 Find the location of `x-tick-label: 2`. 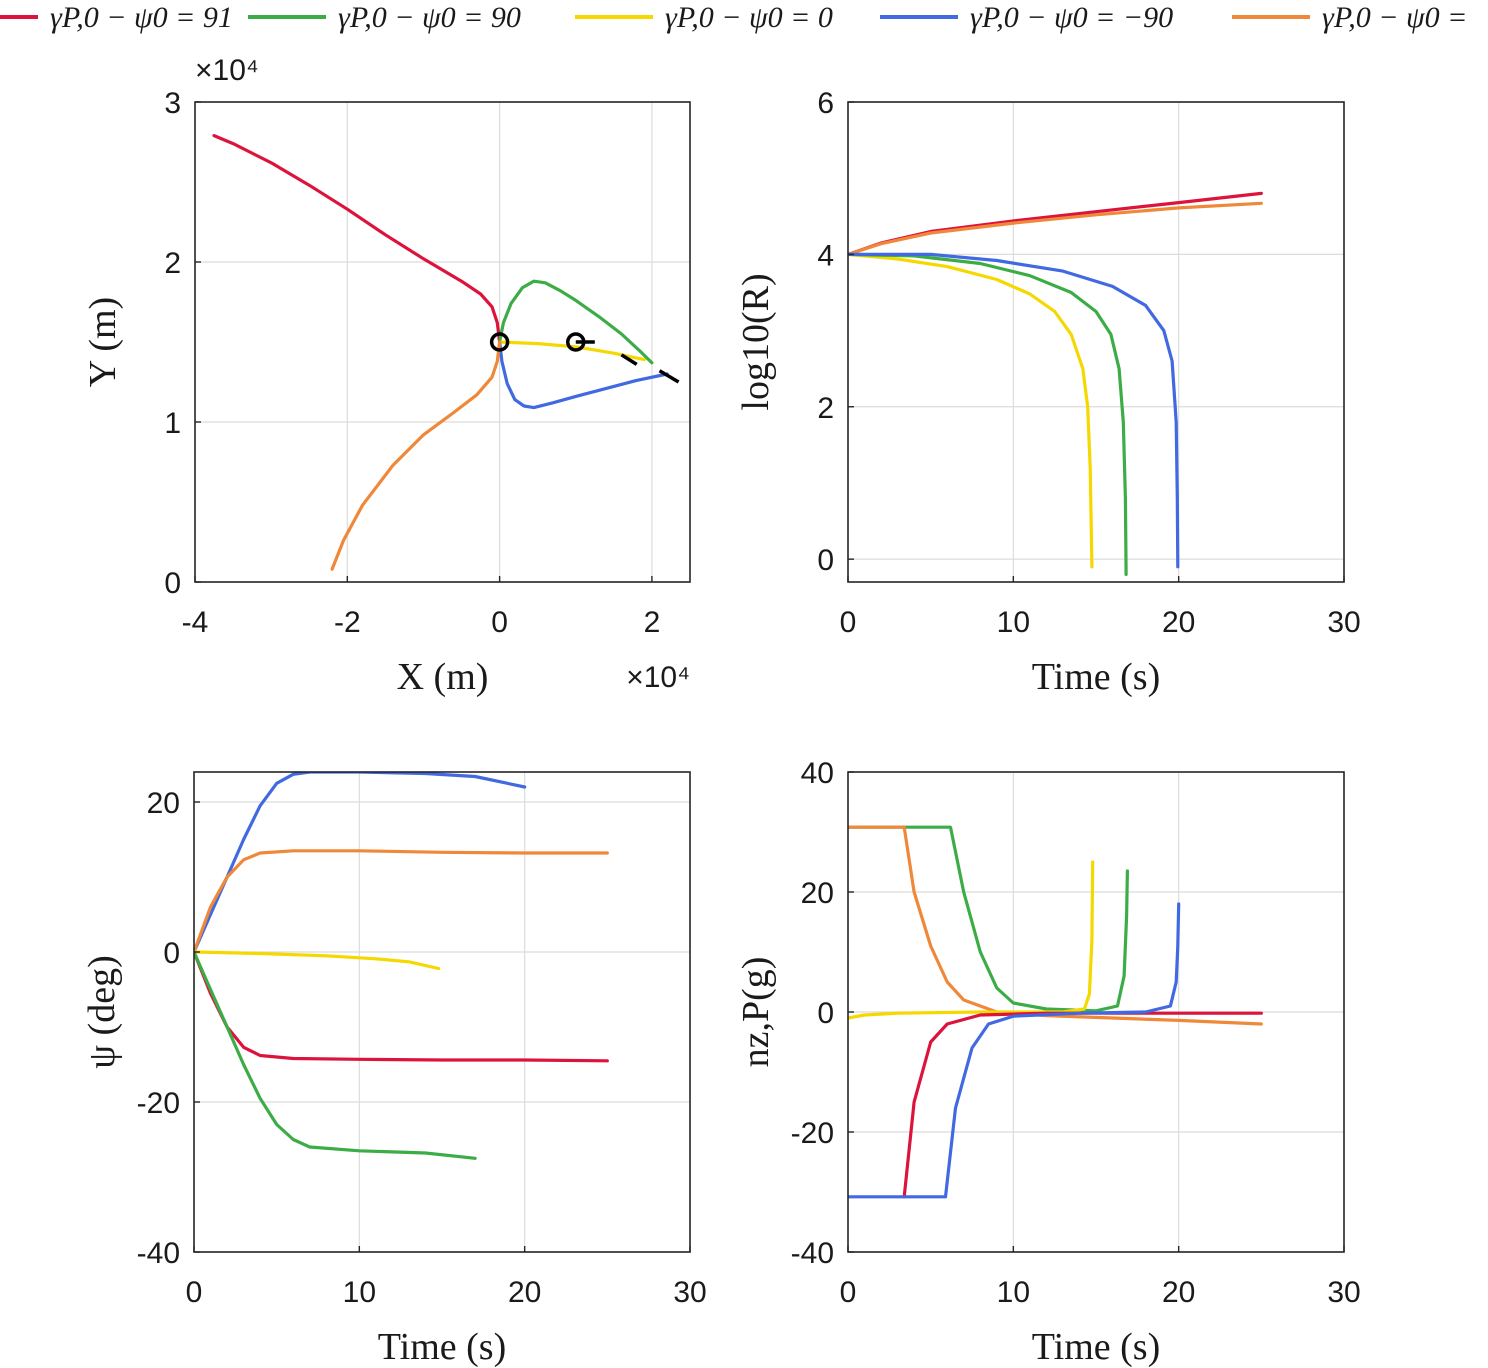

x-tick-label: 2 is located at coordinates (652, 622).